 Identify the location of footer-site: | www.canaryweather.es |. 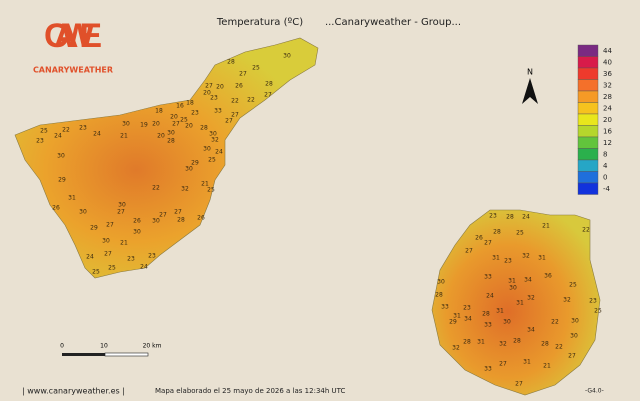
(73, 391).